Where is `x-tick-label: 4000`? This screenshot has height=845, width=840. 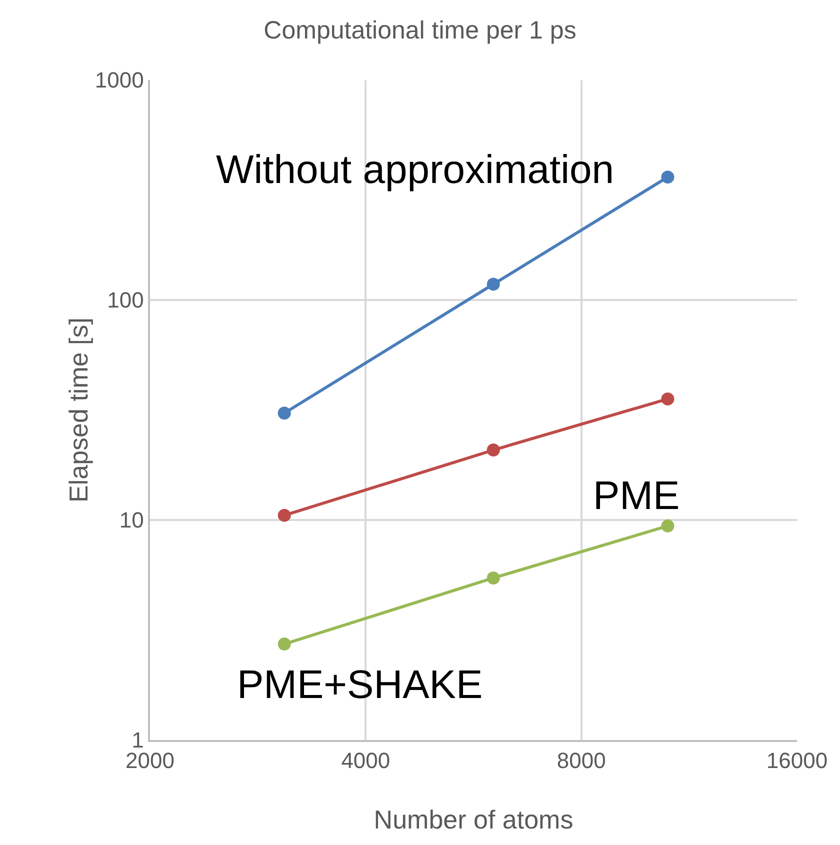
x-tick-label: 4000 is located at coordinates (365, 761).